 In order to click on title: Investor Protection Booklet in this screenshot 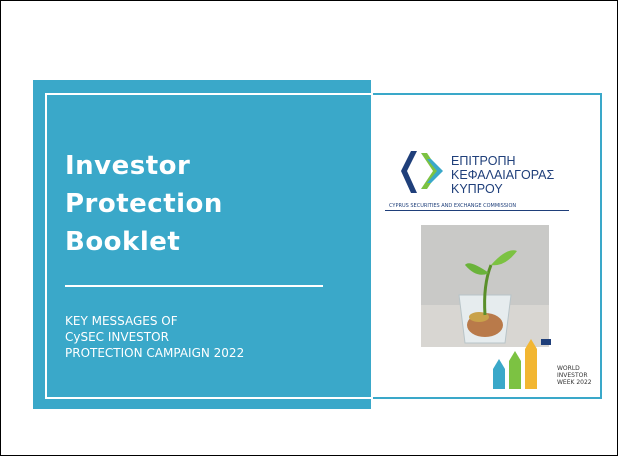, I will do `click(144, 204)`.